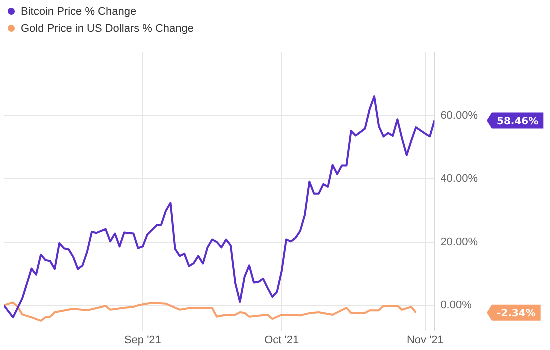  Describe the element at coordinates (282, 340) in the screenshot. I see `x-tick-label: Oct '21` at that location.